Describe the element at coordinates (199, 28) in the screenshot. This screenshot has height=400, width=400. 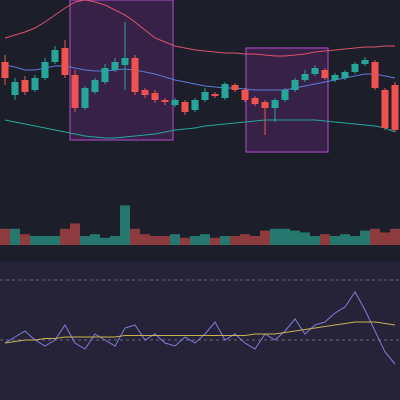
I see `line-upper` at that location.